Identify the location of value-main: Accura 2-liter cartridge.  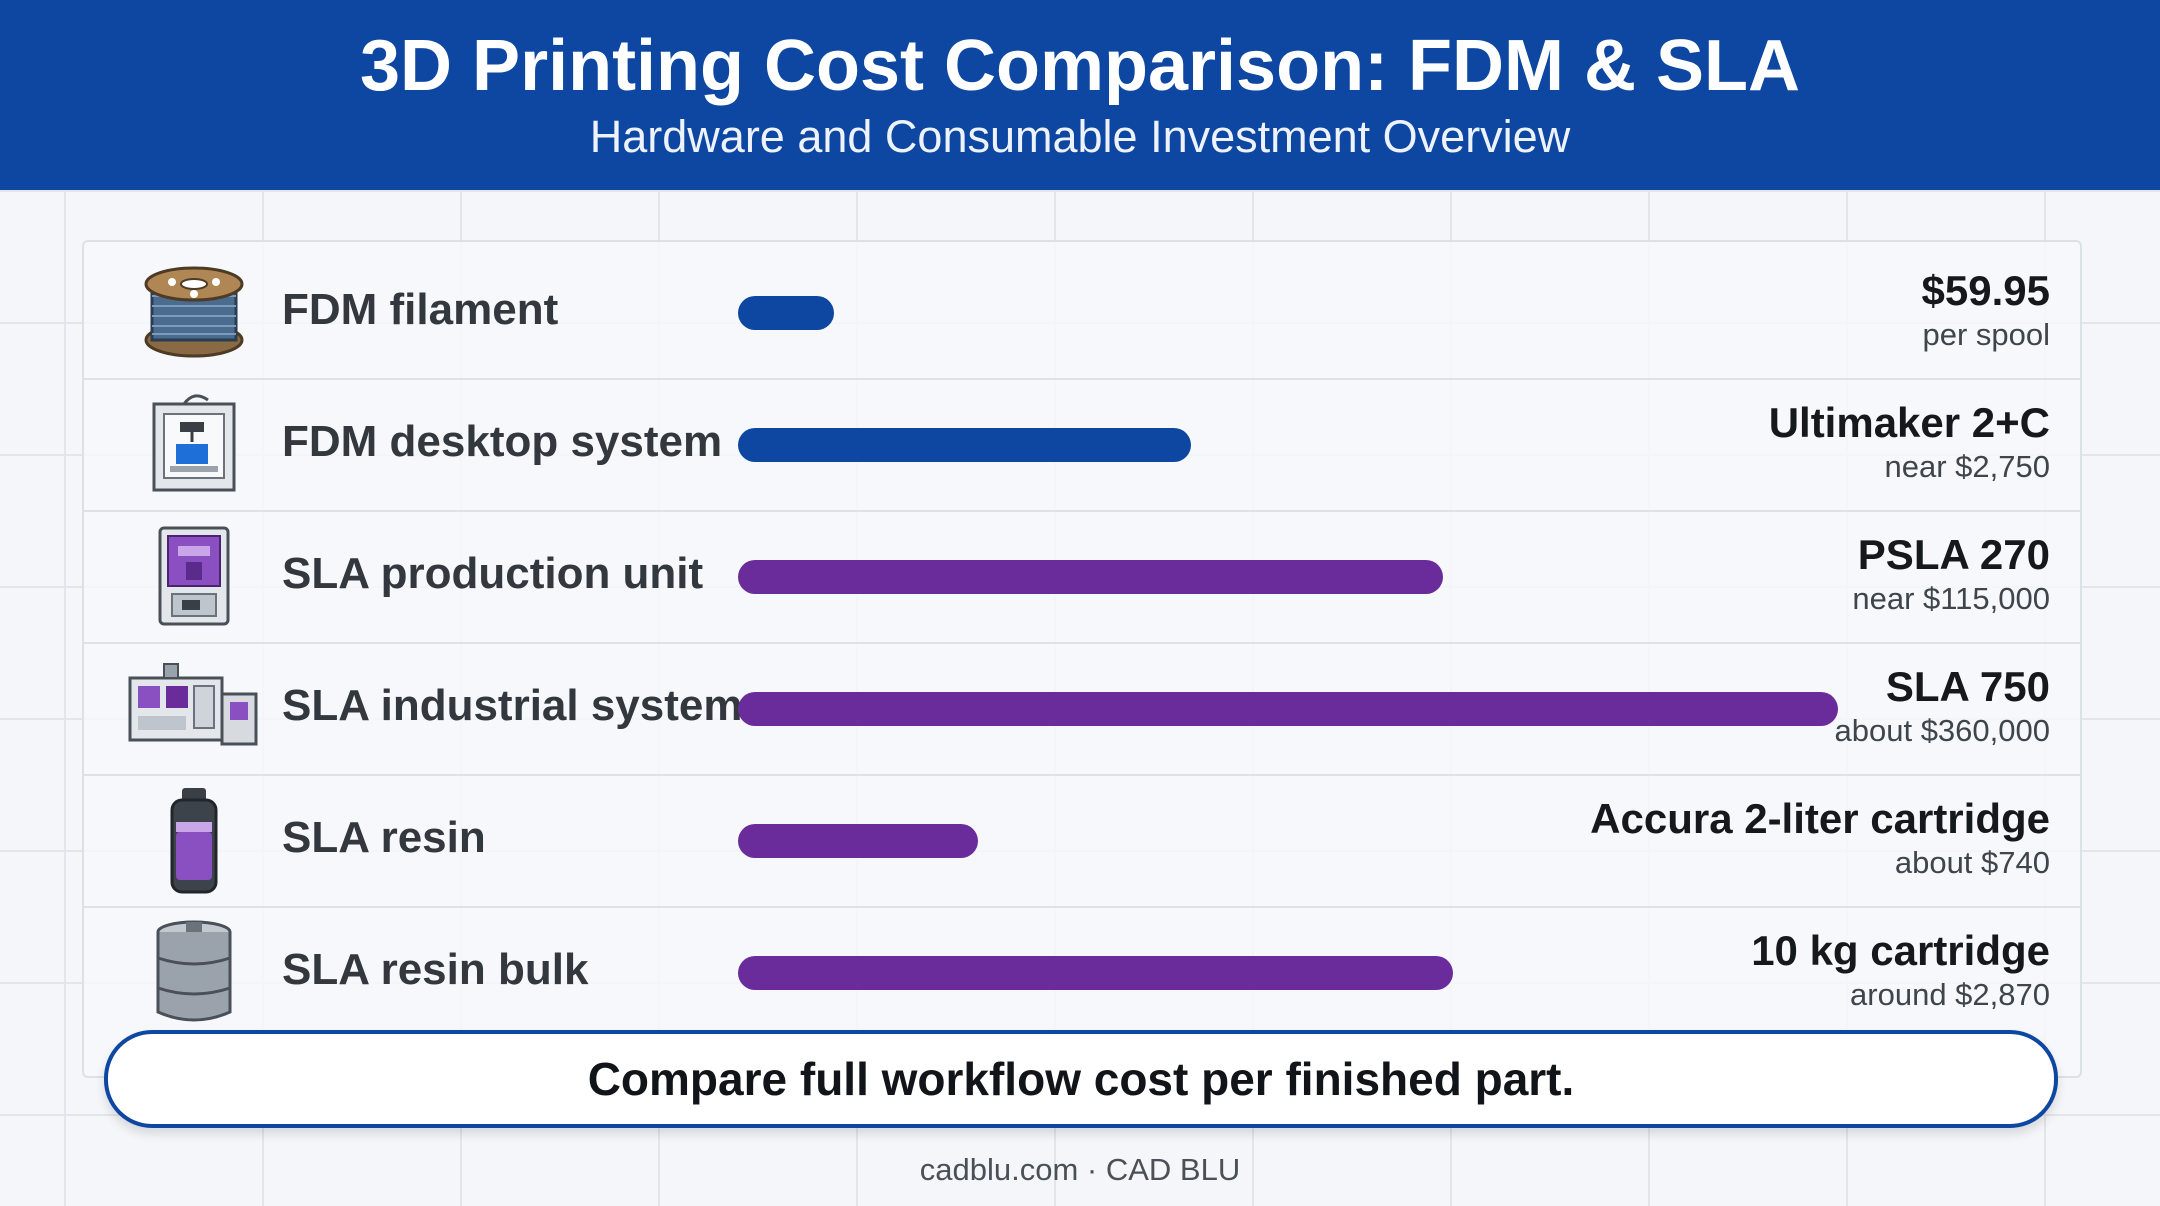
(1820, 818).